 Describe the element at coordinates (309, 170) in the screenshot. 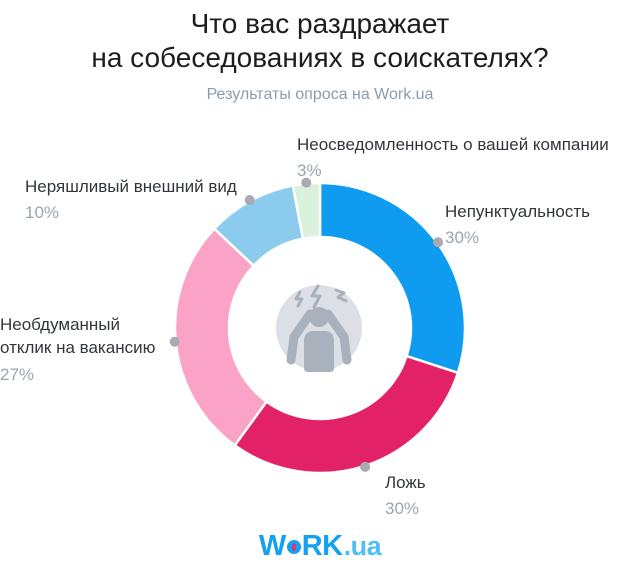

I see `segment-percent: 3%` at that location.